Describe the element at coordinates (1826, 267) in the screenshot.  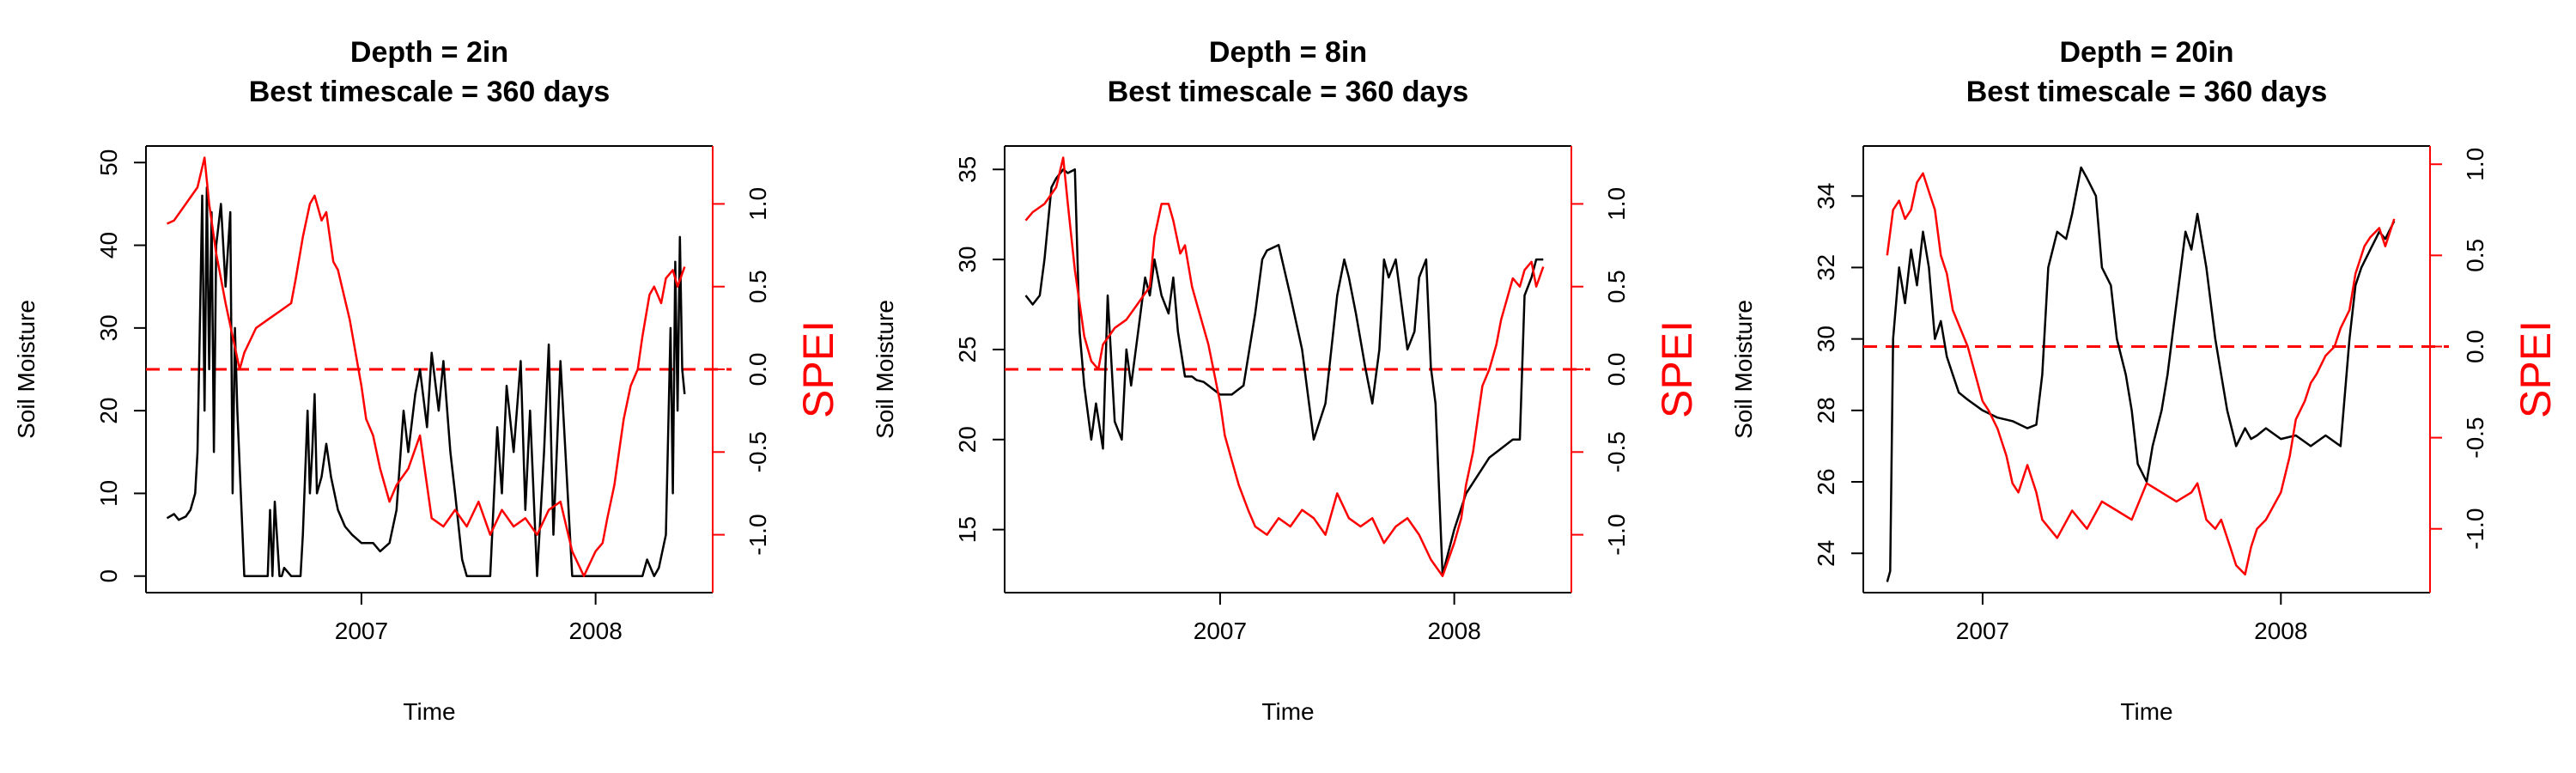
I see `y-tick-label: 32` at that location.